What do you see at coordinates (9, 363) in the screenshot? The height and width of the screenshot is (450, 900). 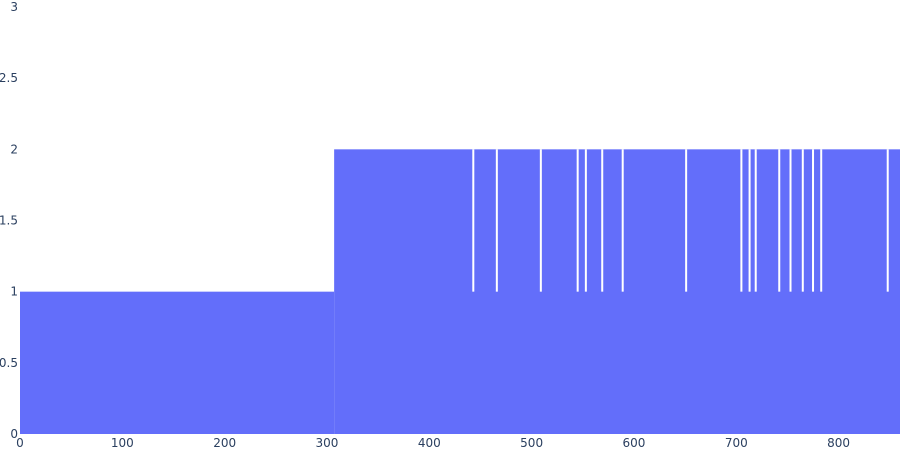 I see `y-tick-label: 0.5` at bounding box center [9, 363].